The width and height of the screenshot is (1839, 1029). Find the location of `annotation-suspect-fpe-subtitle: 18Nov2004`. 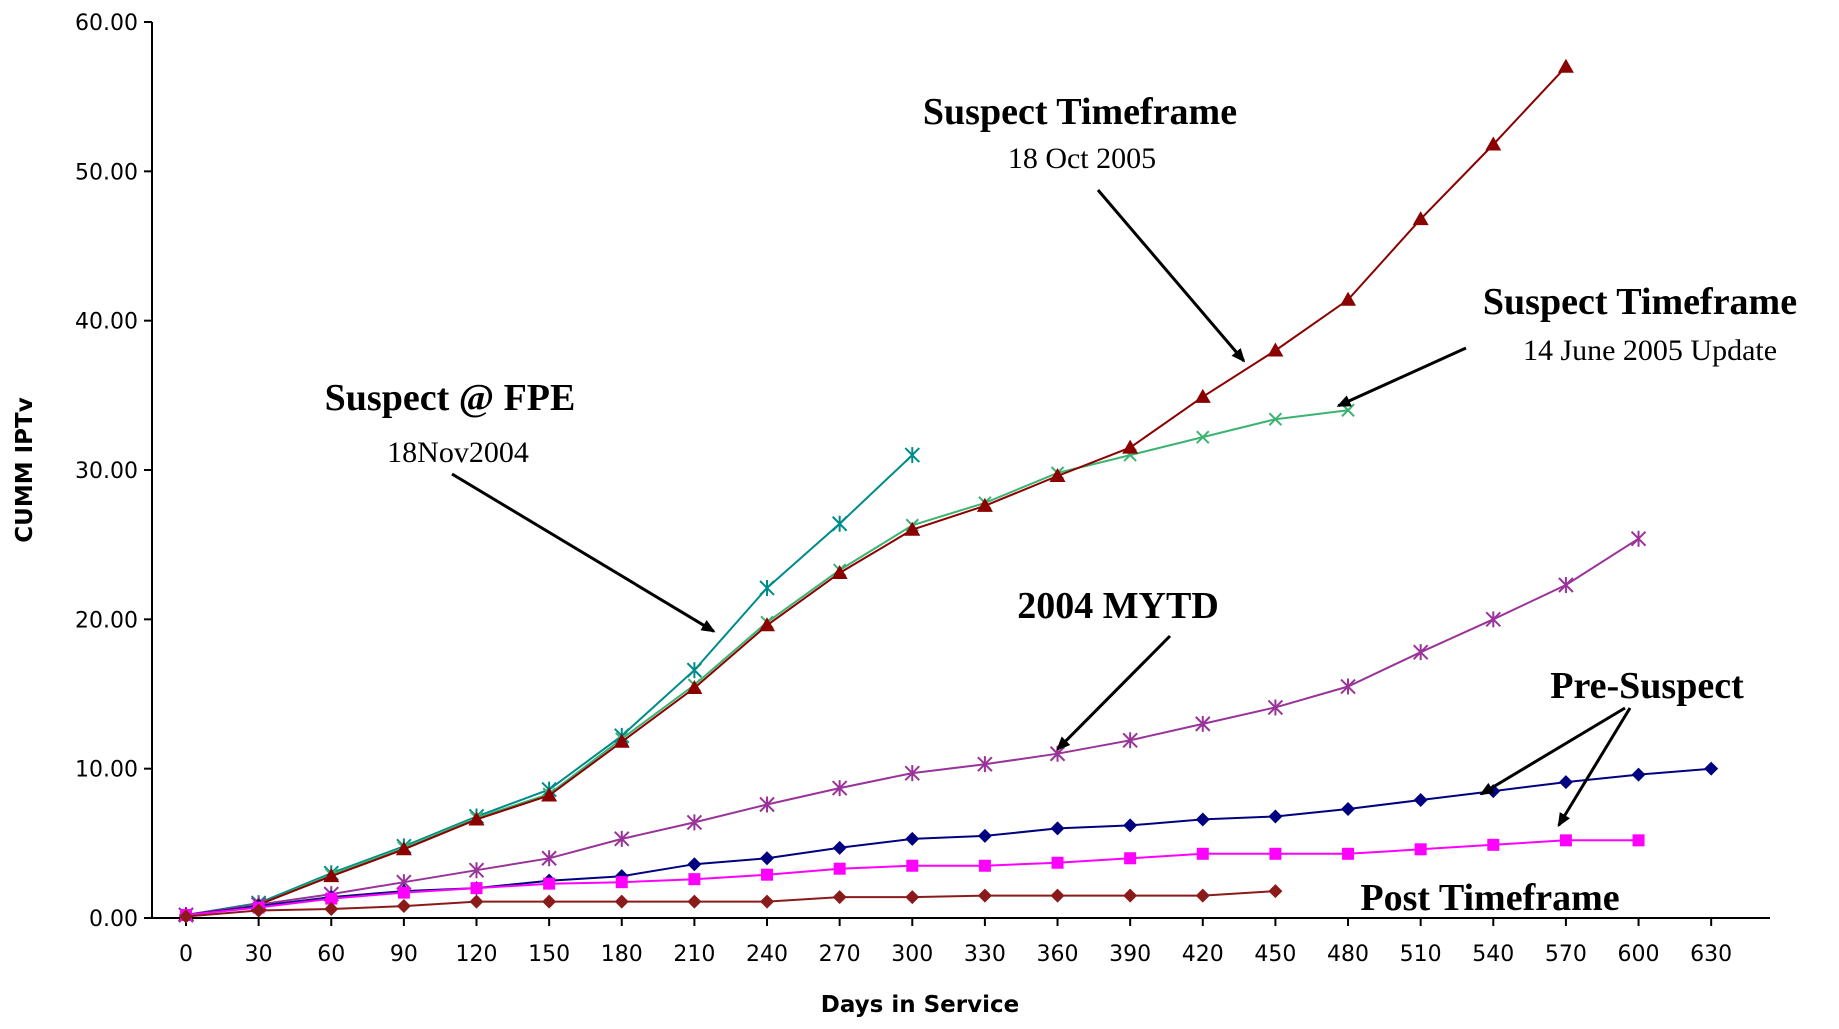

annotation-suspect-fpe-subtitle: 18Nov2004 is located at coordinates (458, 452).